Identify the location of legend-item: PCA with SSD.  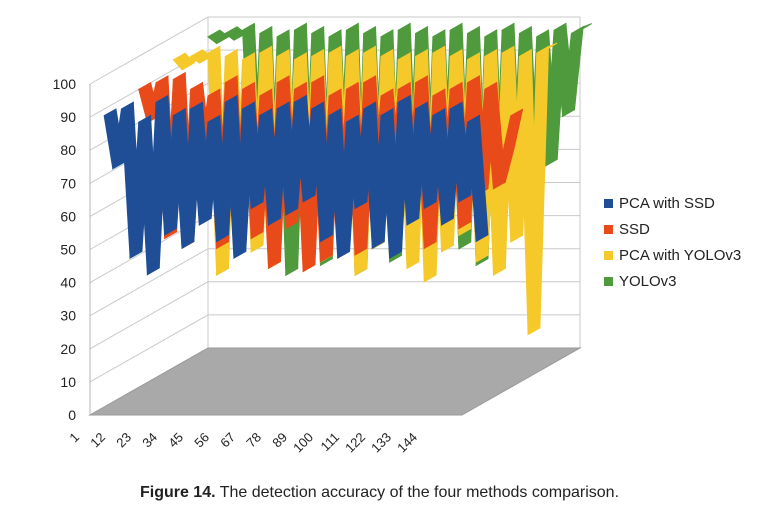
(672, 203).